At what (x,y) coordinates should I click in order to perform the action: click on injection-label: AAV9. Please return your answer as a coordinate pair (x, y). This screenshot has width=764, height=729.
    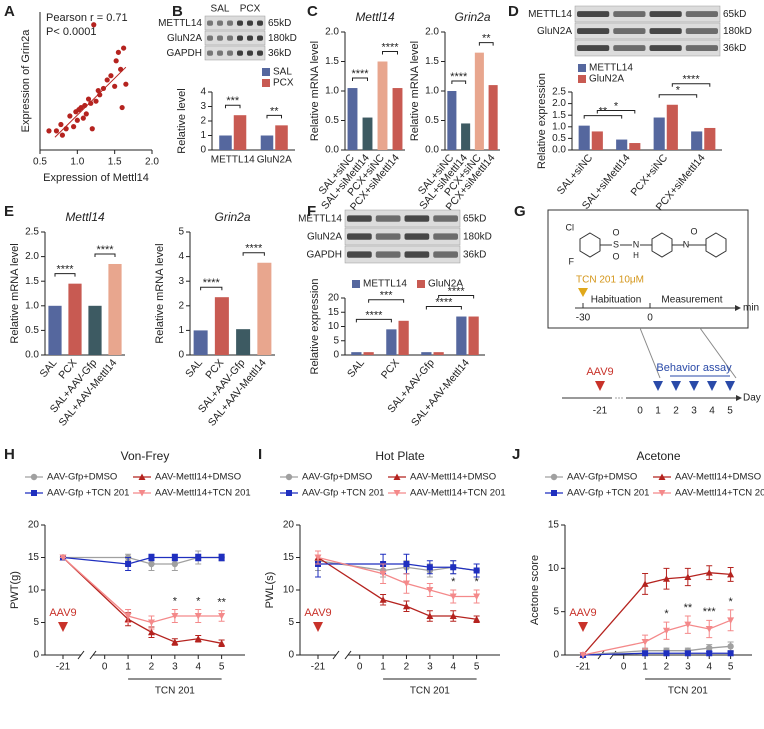
    Looking at the image, I should click on (62, 613).